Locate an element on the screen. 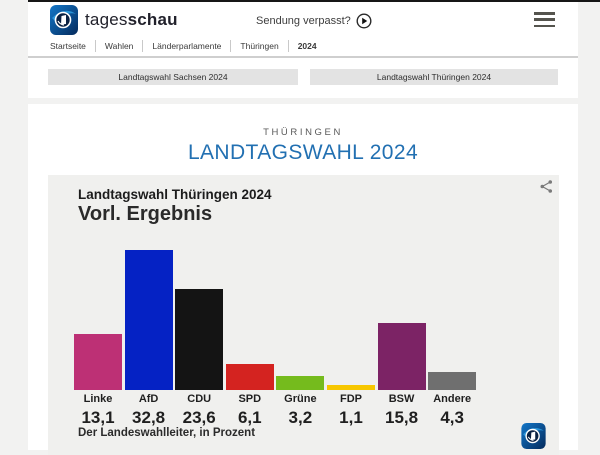 The image size is (600, 455). party-label: BSW is located at coordinates (401, 399).